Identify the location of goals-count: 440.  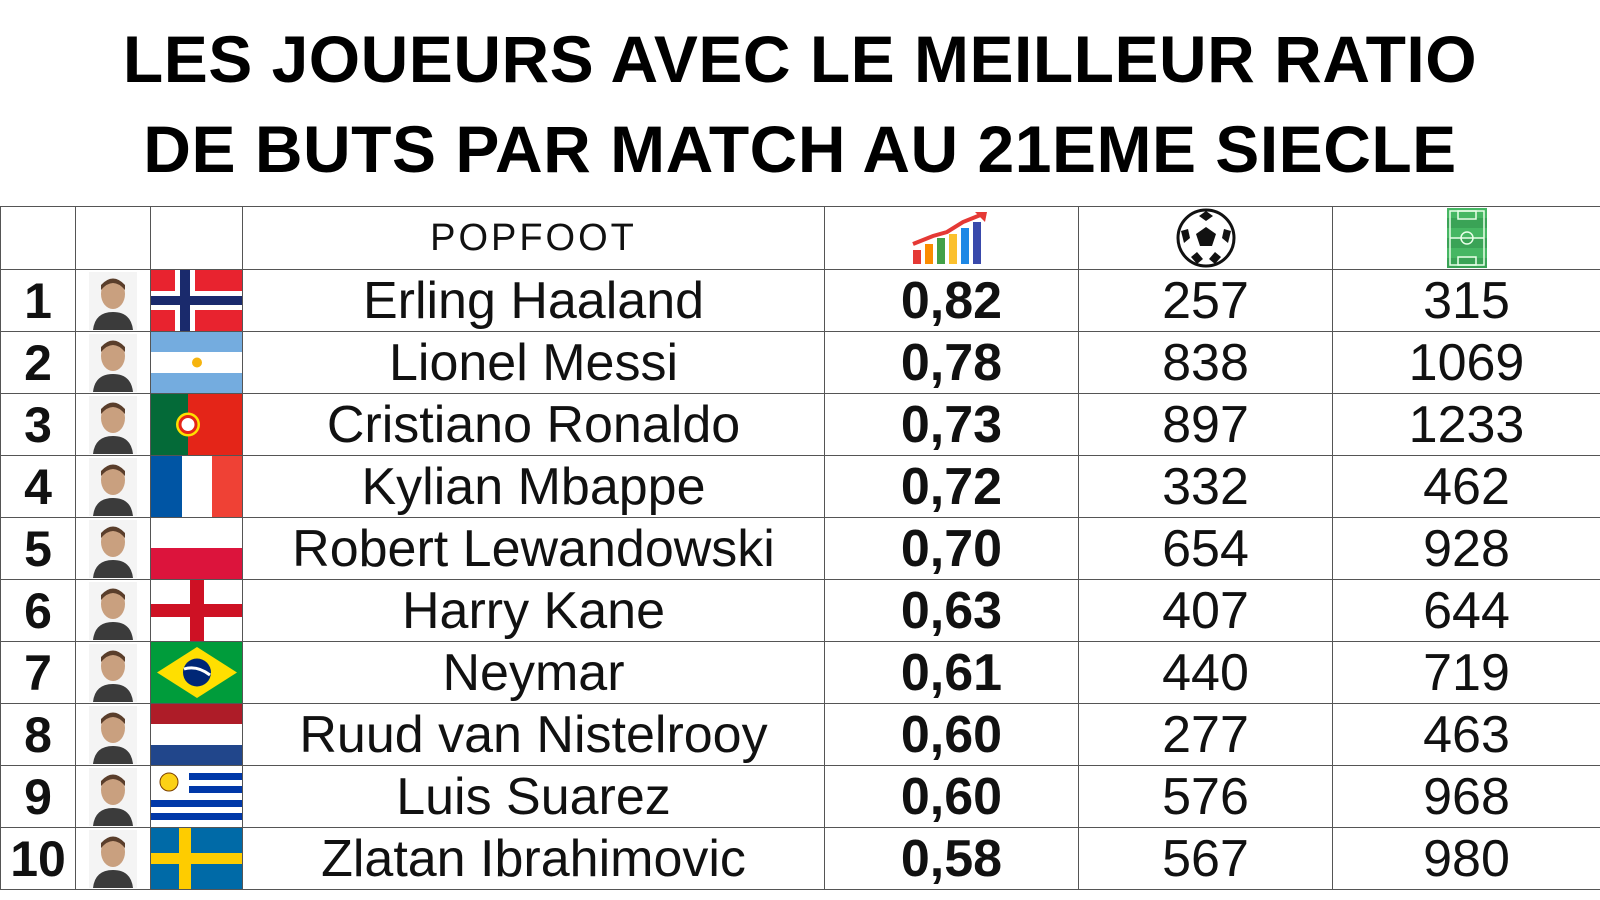
(1205, 672).